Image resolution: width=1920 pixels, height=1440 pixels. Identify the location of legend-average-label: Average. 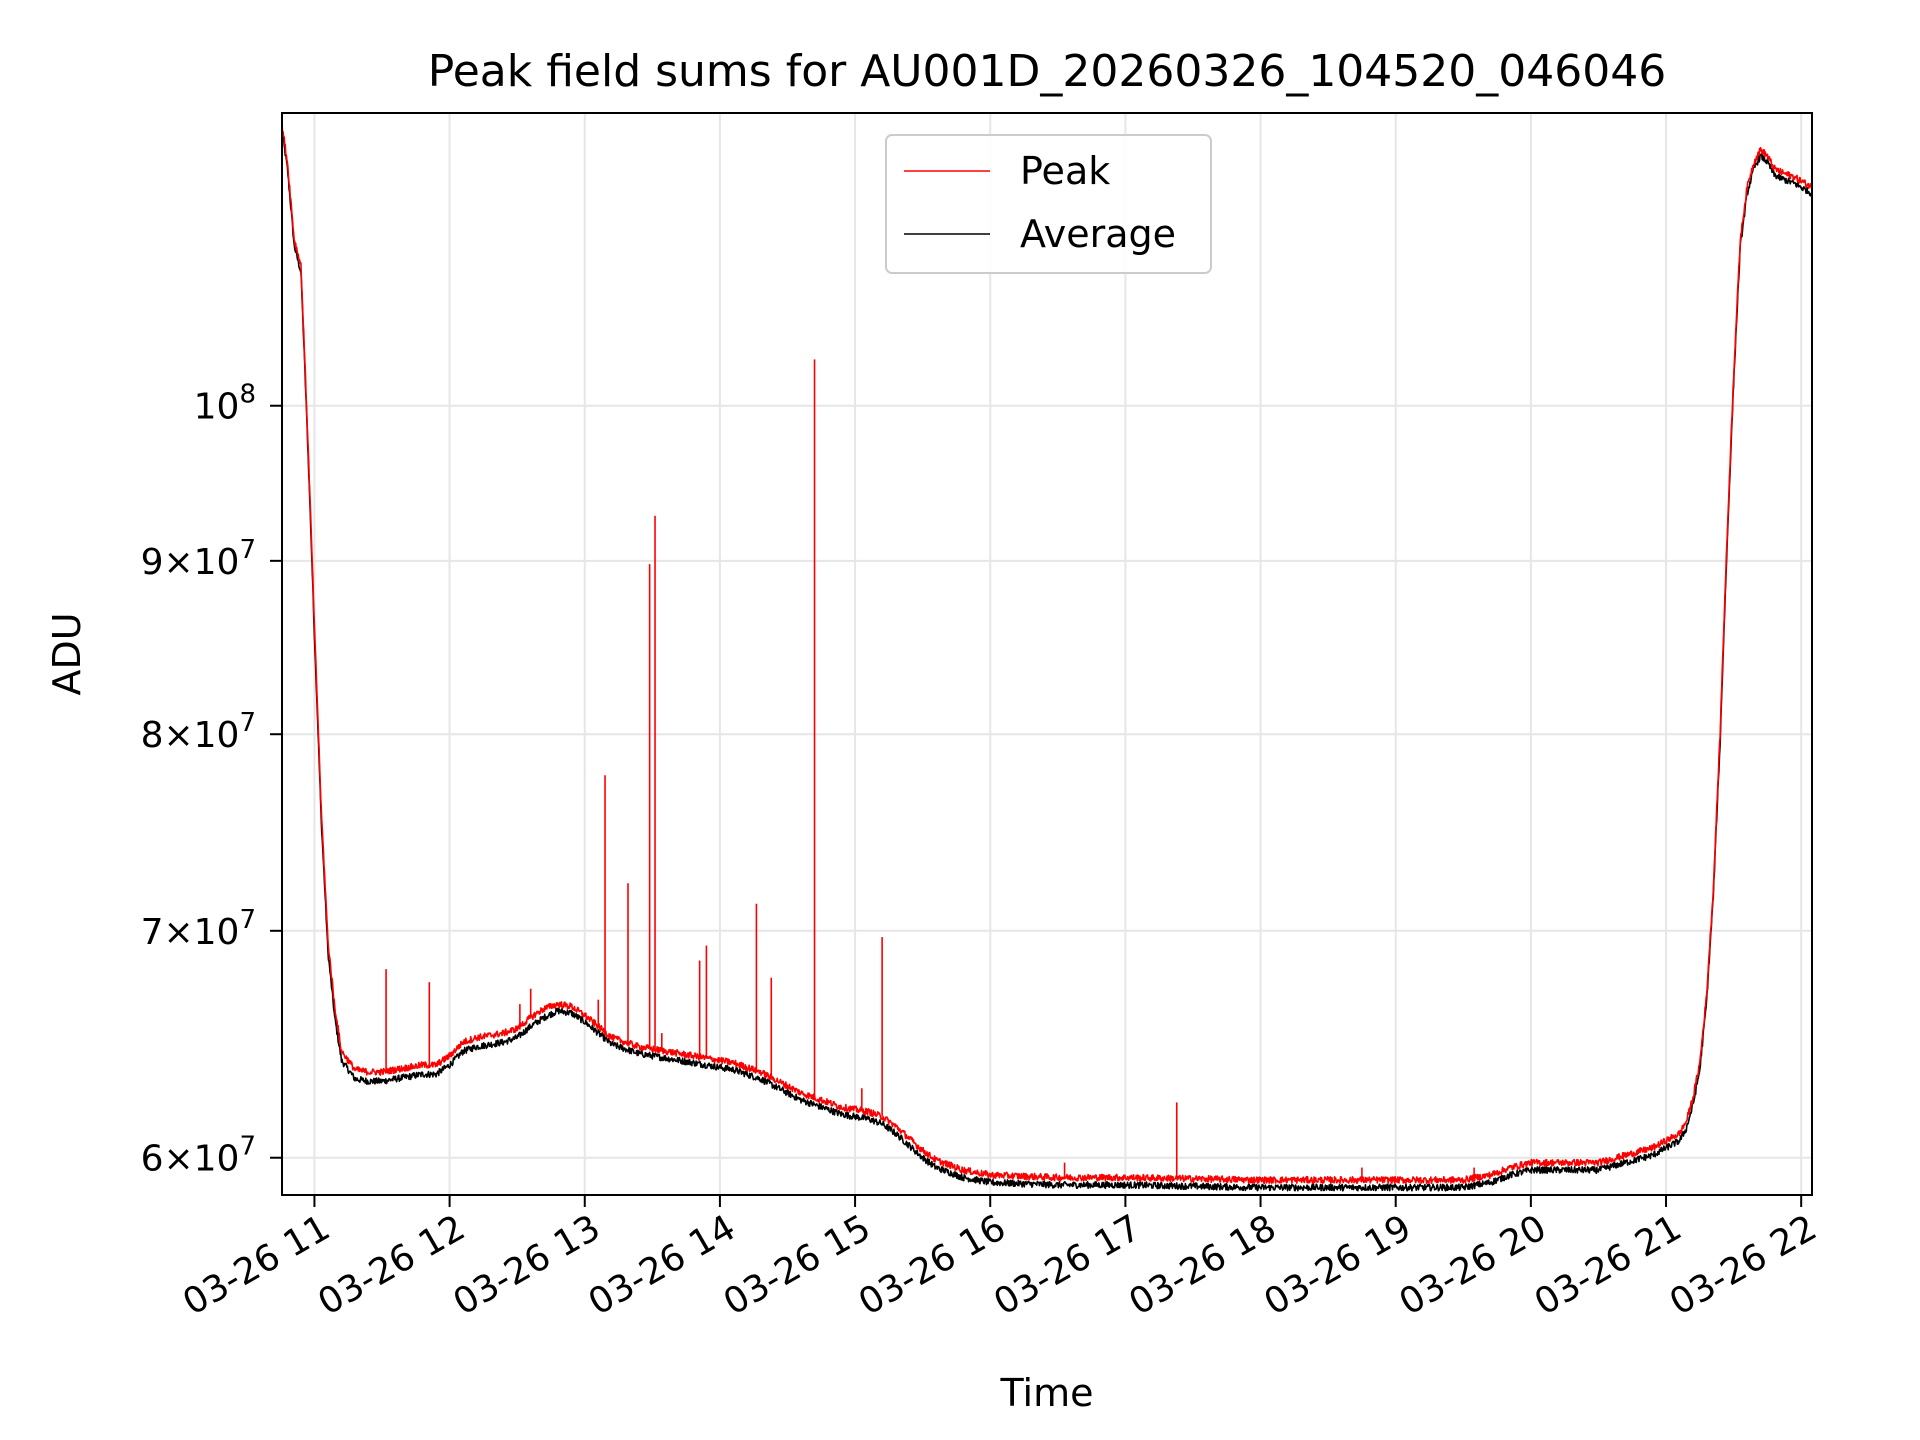
(1098, 234).